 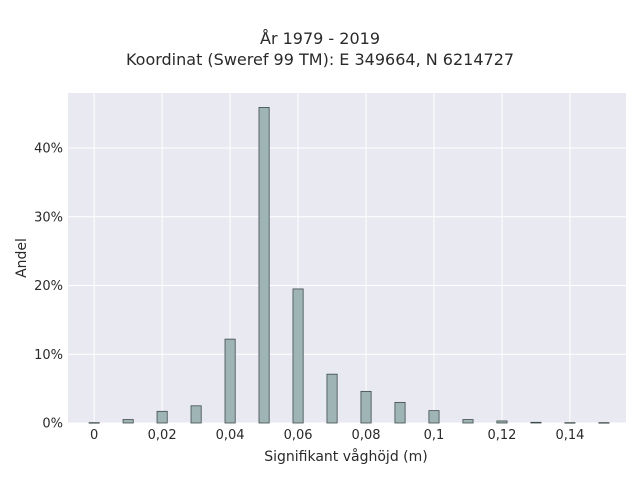 What do you see at coordinates (22, 258) in the screenshot?
I see `y-axis-title: Andel` at bounding box center [22, 258].